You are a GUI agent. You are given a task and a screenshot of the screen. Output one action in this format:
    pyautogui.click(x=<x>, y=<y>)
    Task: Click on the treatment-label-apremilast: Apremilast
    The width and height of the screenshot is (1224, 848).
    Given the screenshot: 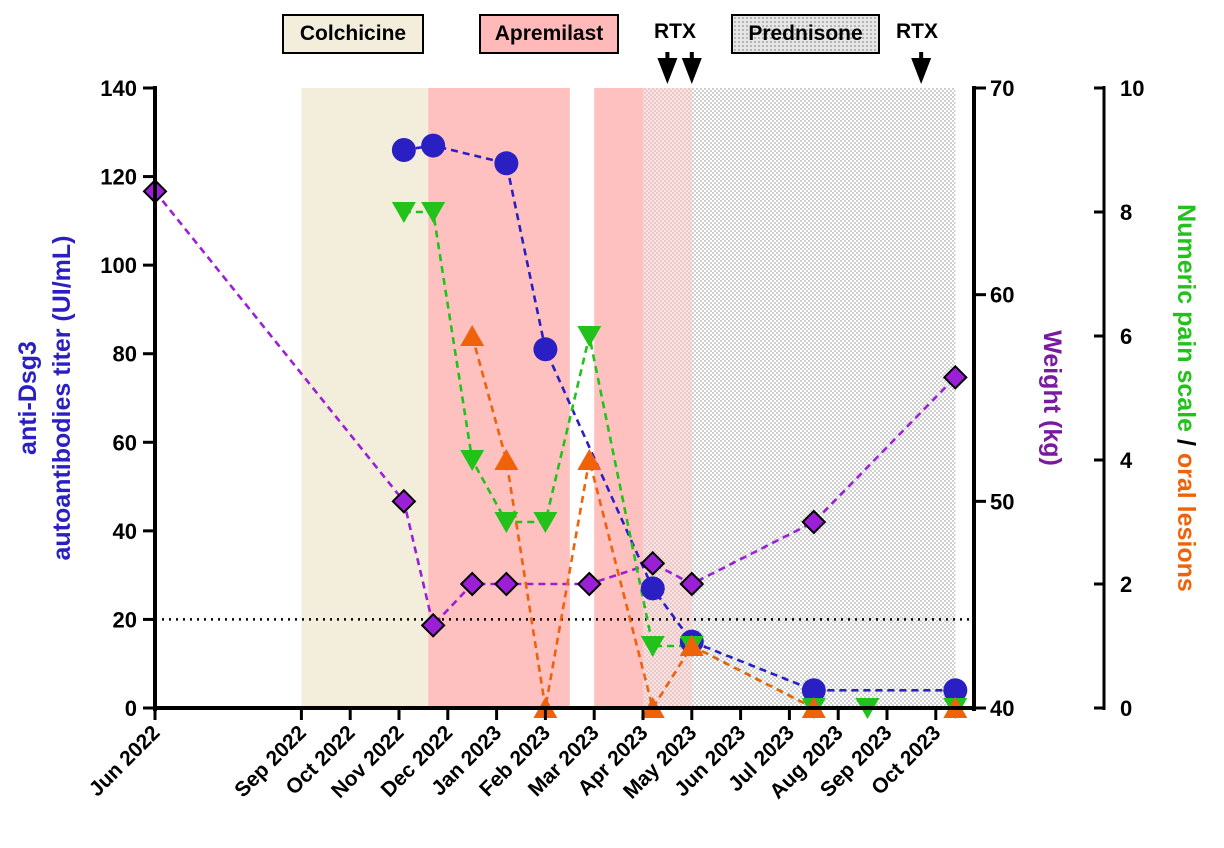 What is the action you would take?
    pyautogui.click(x=549, y=34)
    